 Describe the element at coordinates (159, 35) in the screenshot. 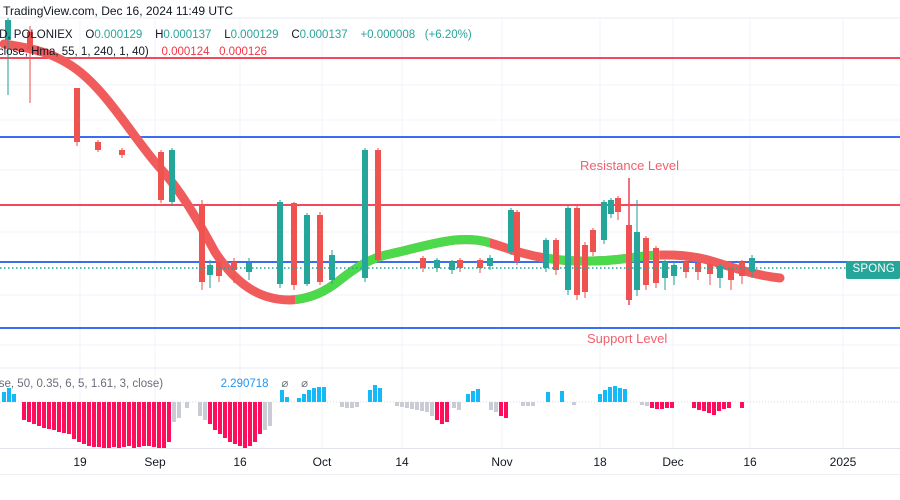

I see `high-label: H` at that location.